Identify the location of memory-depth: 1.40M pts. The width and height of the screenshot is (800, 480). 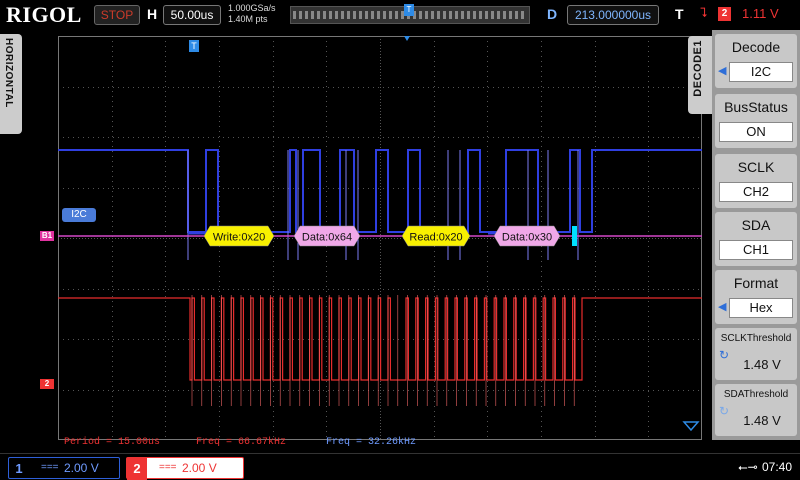
(248, 19).